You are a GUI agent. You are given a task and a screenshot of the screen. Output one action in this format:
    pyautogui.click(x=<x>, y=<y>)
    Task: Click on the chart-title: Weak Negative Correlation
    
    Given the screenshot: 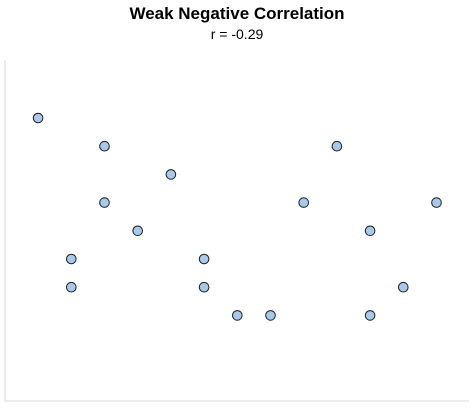 What is the action you would take?
    pyautogui.click(x=237, y=13)
    